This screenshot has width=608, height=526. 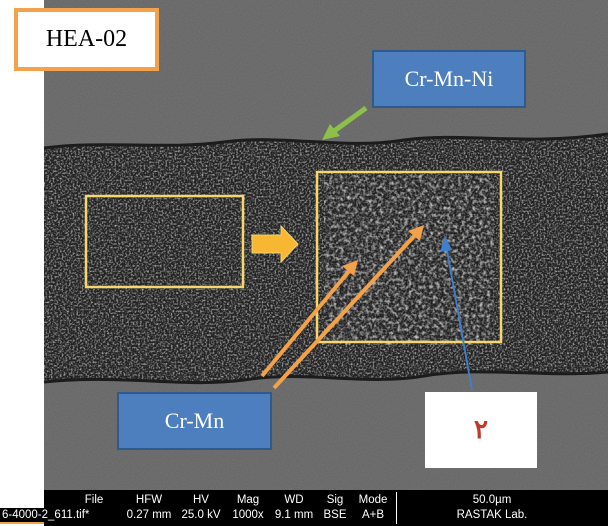 I want to click on databar-wd-head: WD, so click(x=294, y=500).